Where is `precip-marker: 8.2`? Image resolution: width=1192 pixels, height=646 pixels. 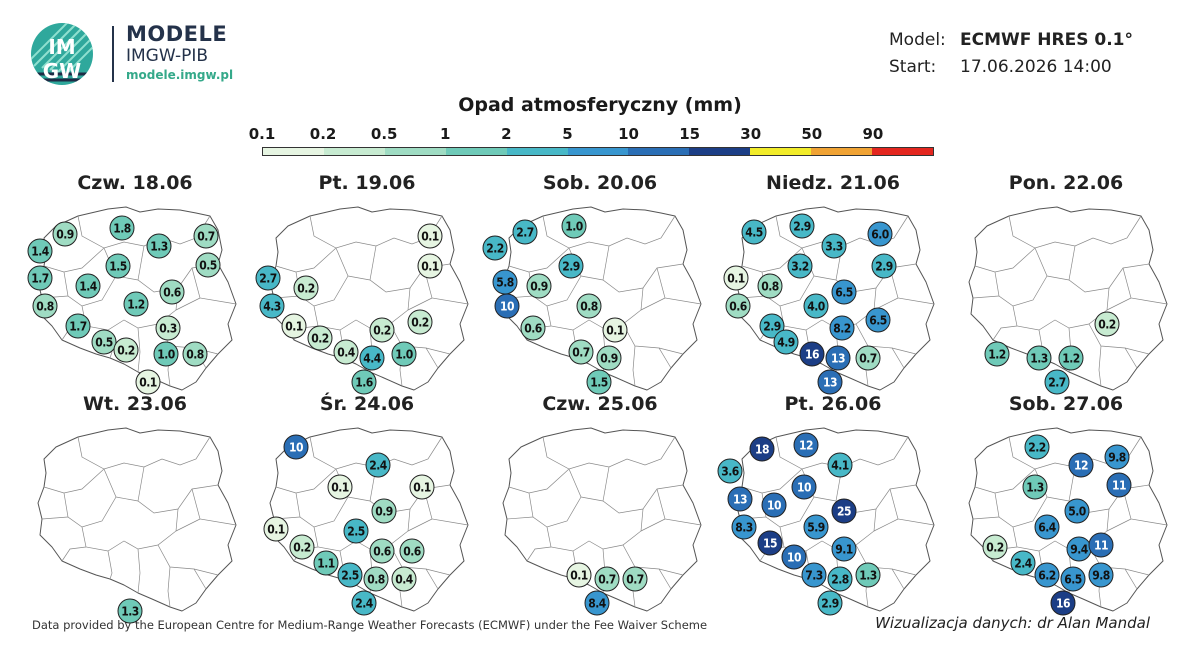
precip-marker: 8.2 is located at coordinates (842, 328).